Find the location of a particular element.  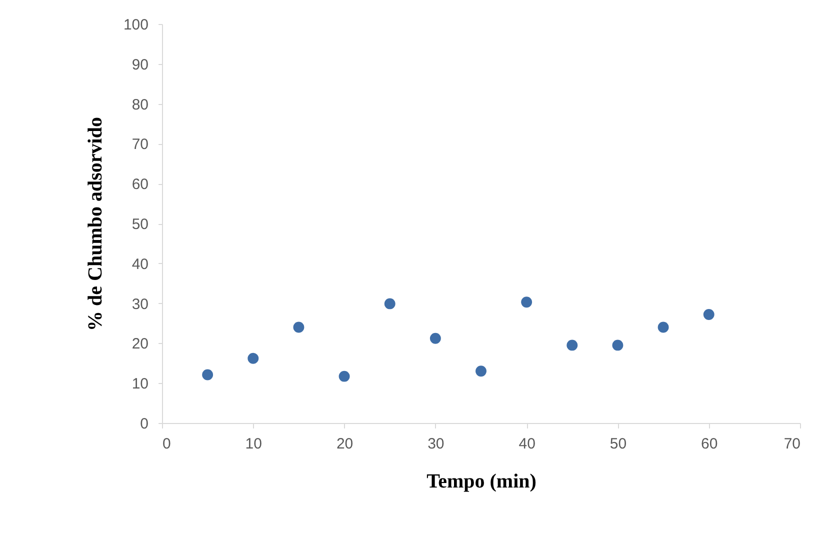

y-tick-label: 10 is located at coordinates (140, 384).